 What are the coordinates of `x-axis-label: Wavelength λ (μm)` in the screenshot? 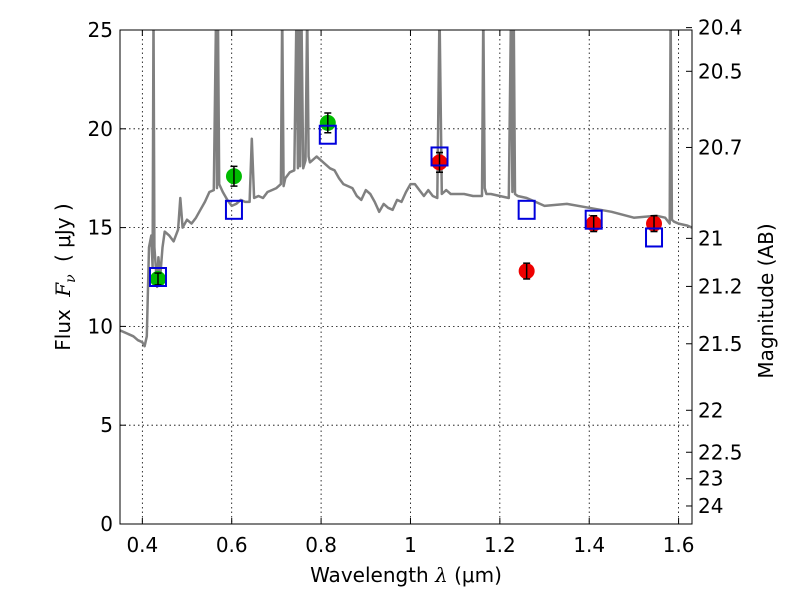 It's located at (406, 575).